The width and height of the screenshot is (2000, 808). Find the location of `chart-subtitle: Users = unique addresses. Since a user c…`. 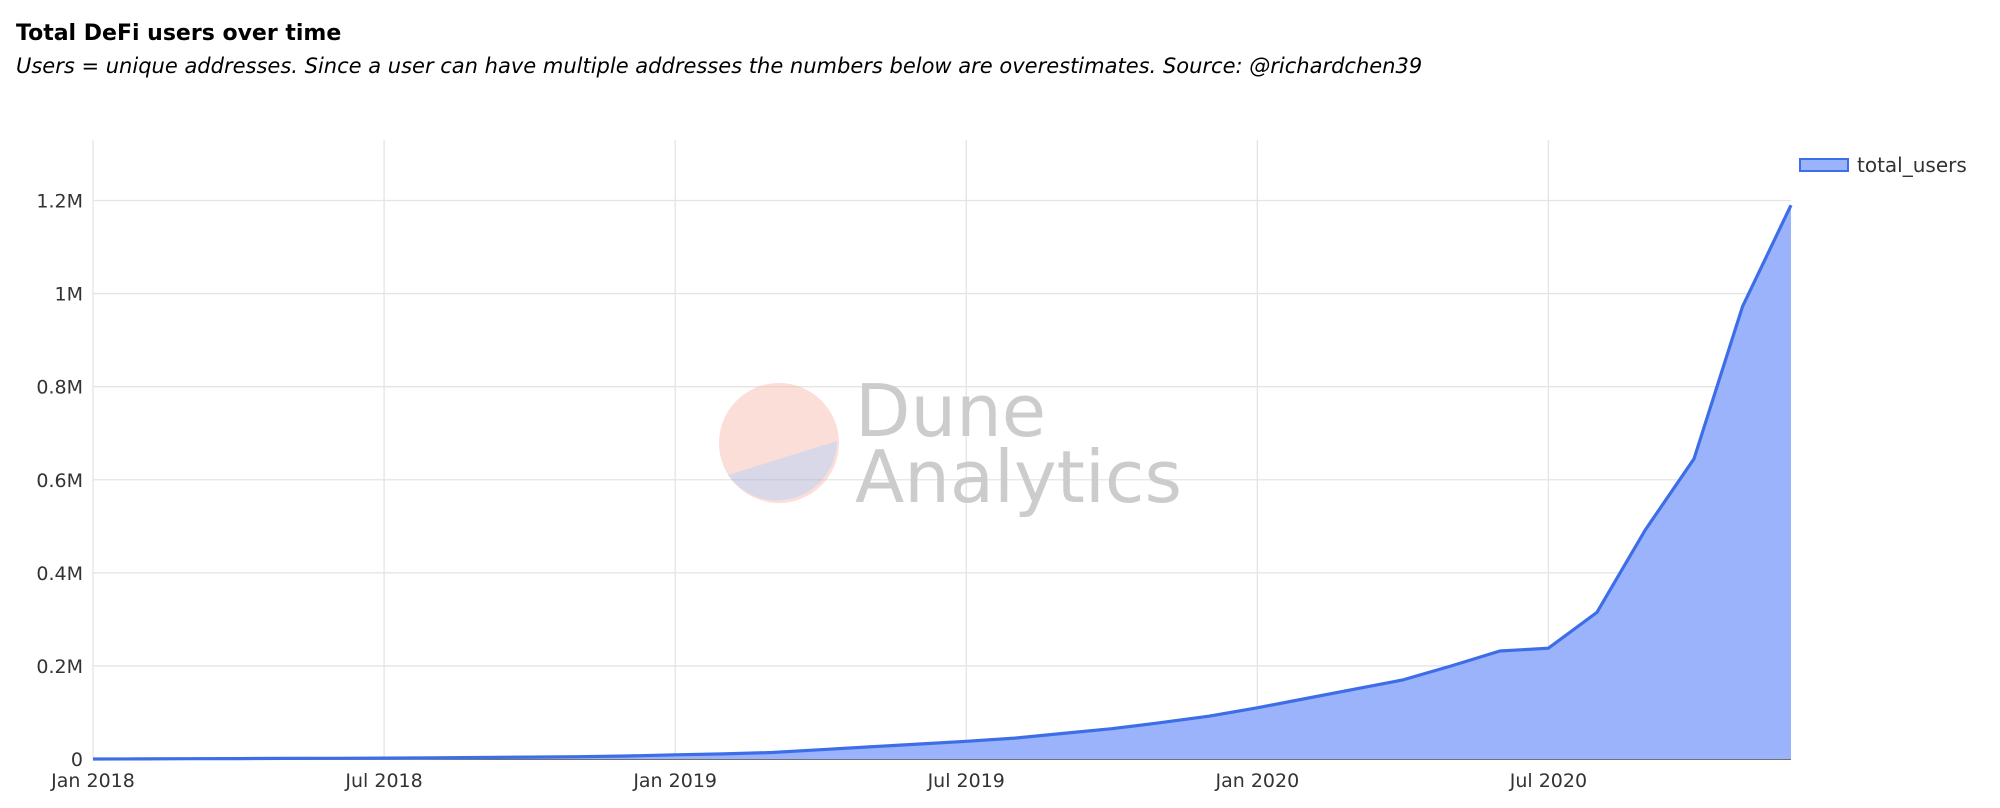

chart-subtitle: Users = unique addresses. Since a user c… is located at coordinates (719, 66).